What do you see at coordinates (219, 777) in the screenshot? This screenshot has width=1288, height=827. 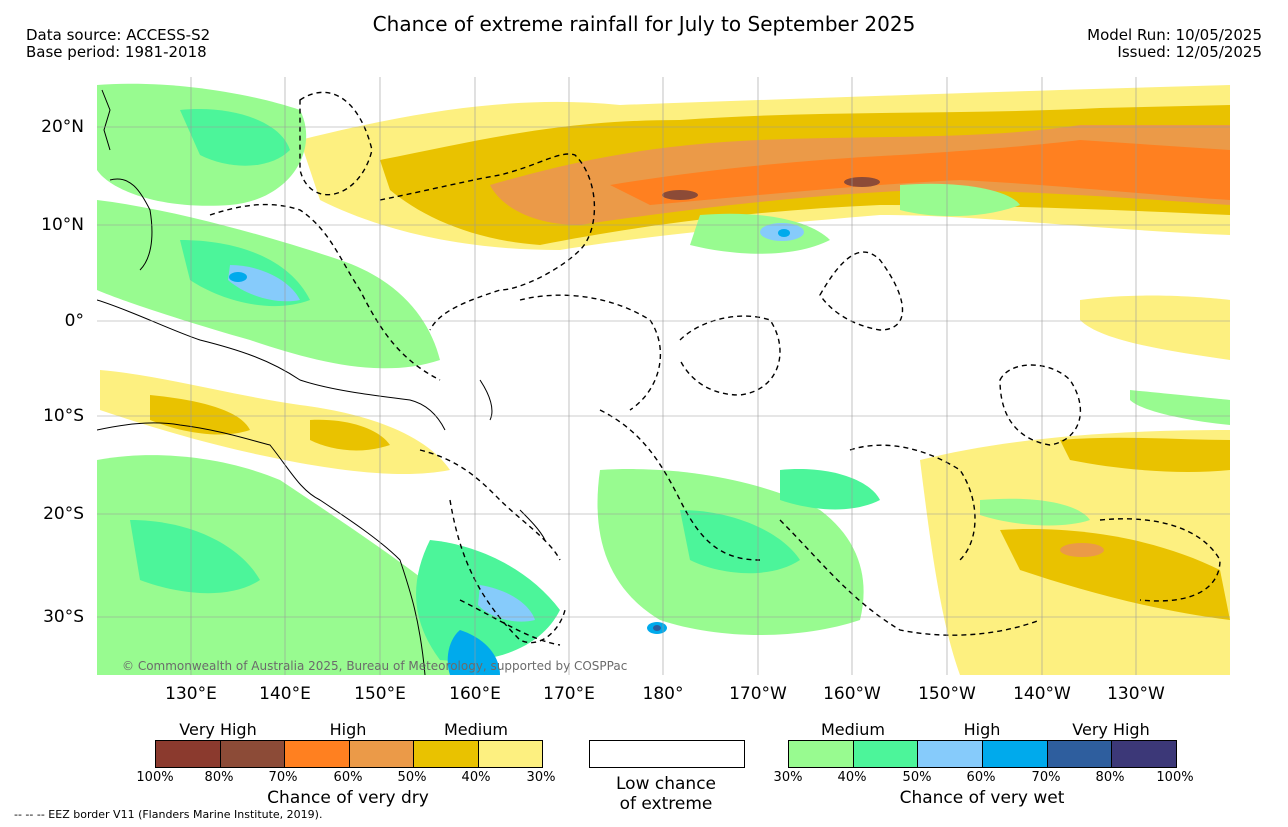 I see `dry-tick: 80%` at bounding box center [219, 777].